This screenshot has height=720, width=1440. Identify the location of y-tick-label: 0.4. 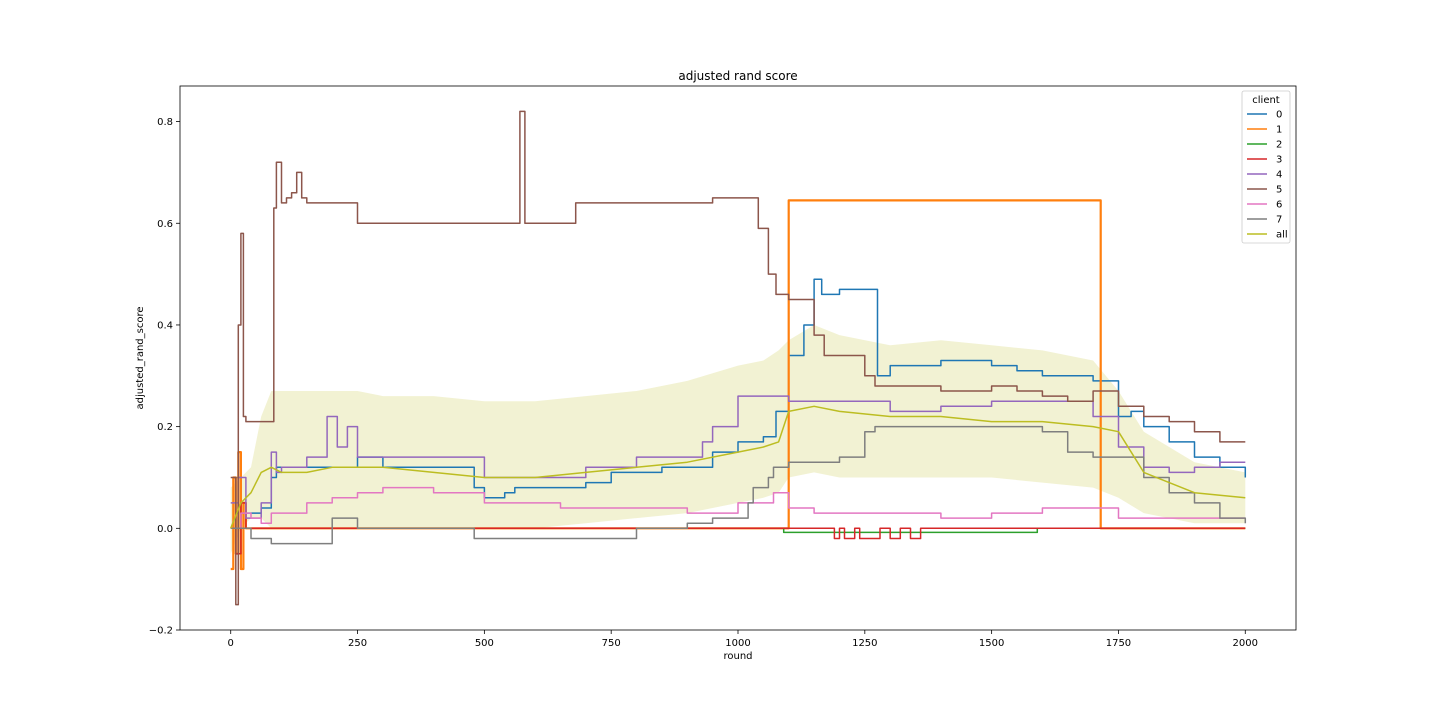
(165, 325).